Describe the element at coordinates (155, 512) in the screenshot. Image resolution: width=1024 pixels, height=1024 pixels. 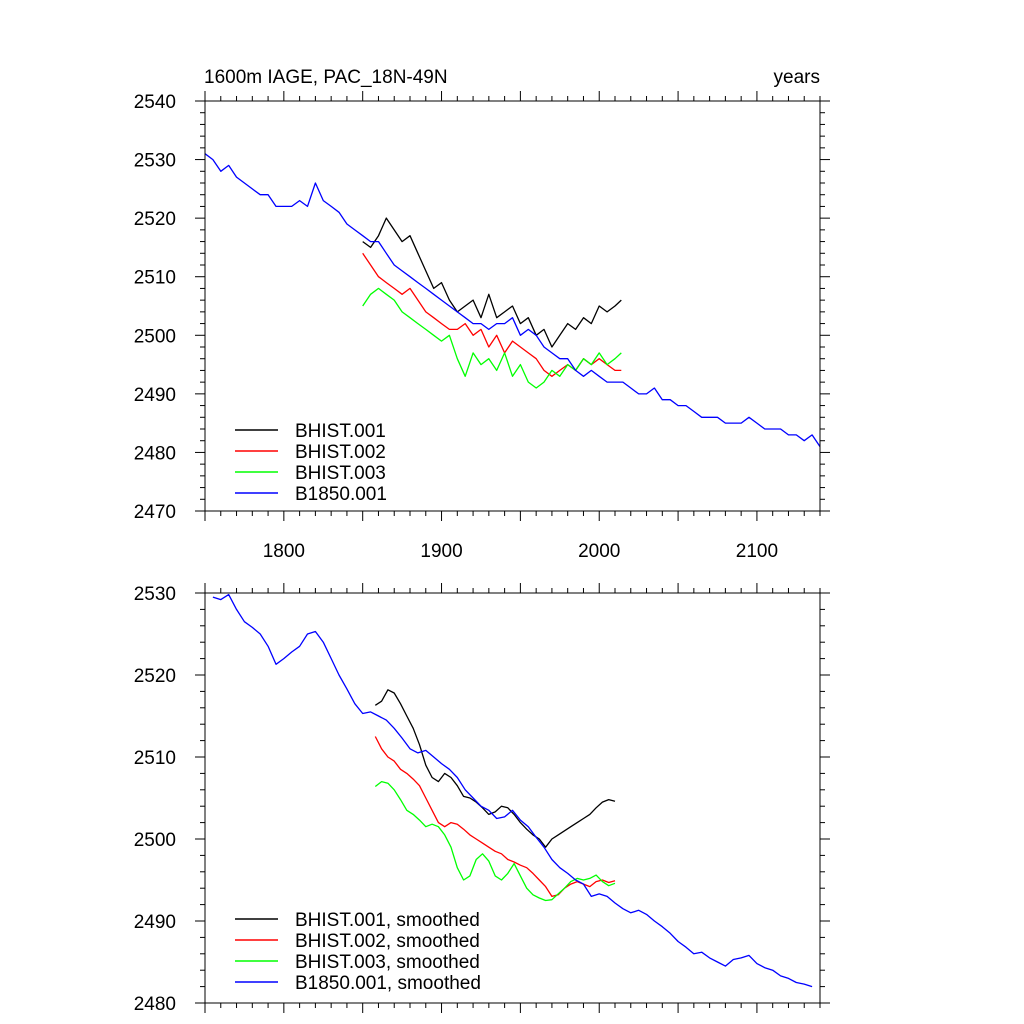
I see `y-tick-label: 2470` at that location.